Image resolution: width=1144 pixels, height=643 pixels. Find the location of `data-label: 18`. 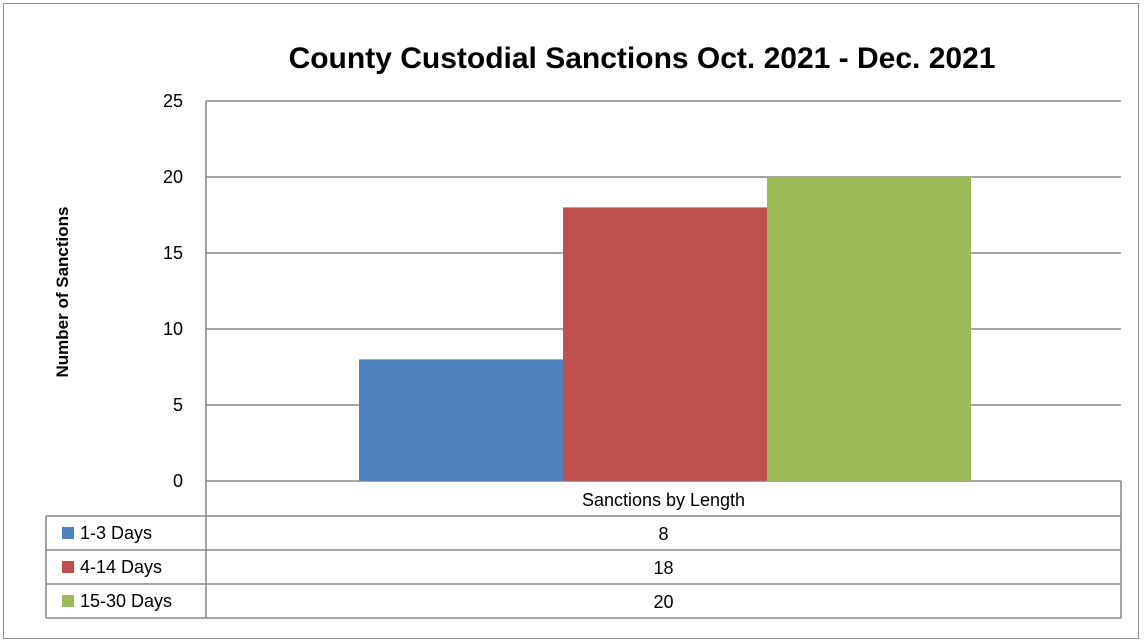

data-label: 18 is located at coordinates (663, 568).